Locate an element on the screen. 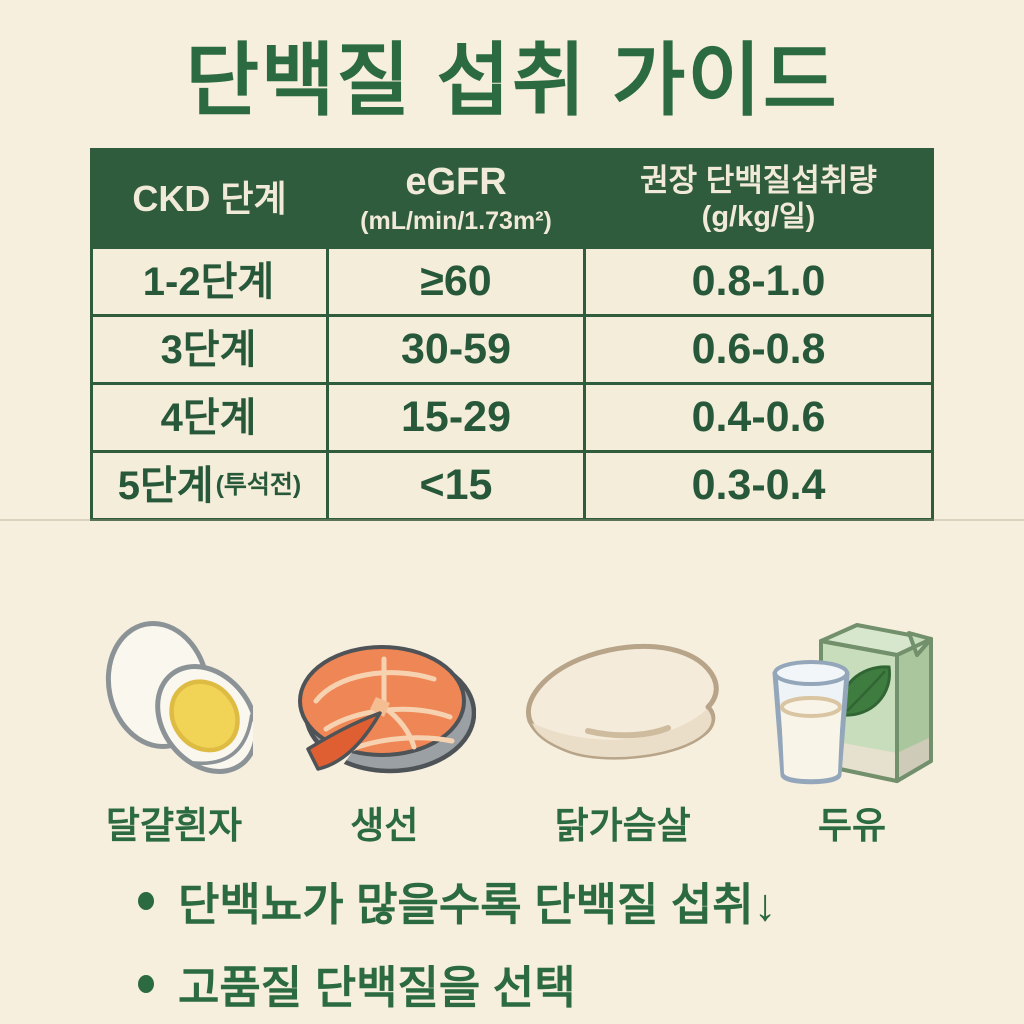 Image resolution: width=1024 pixels, height=1024 pixels. stage-text: 3단계 is located at coordinates (208, 349).